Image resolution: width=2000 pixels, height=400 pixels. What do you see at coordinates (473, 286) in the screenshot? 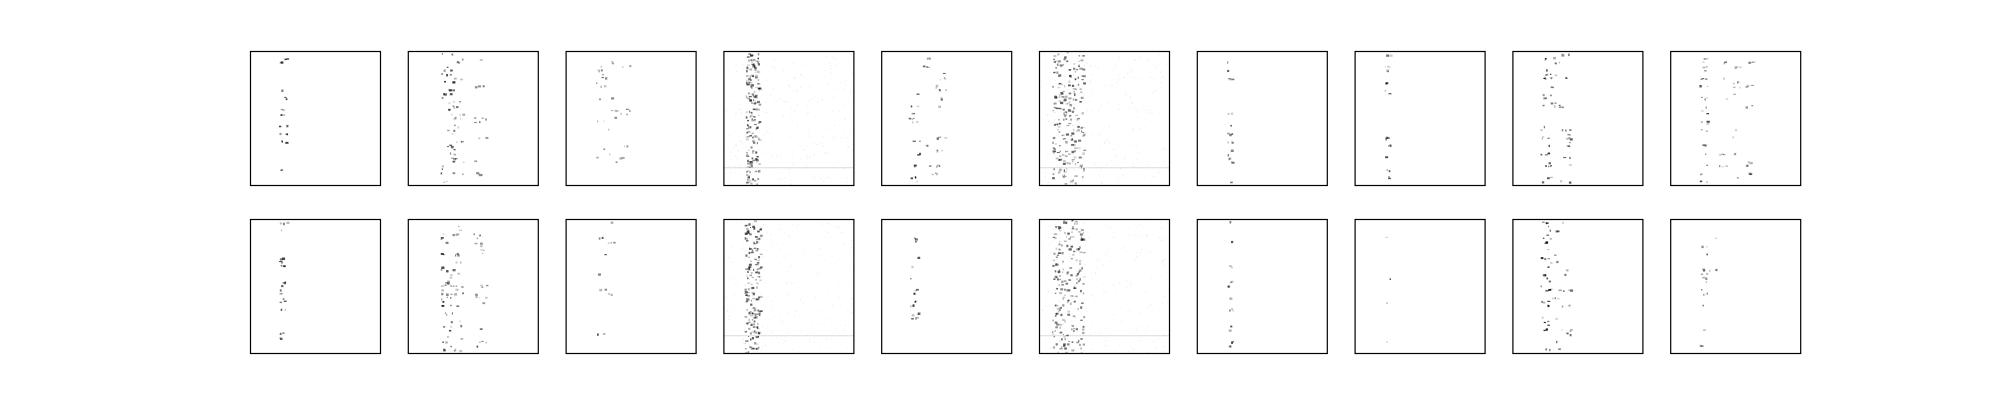
I see `heatmap-panel-r1-c1` at bounding box center [473, 286].